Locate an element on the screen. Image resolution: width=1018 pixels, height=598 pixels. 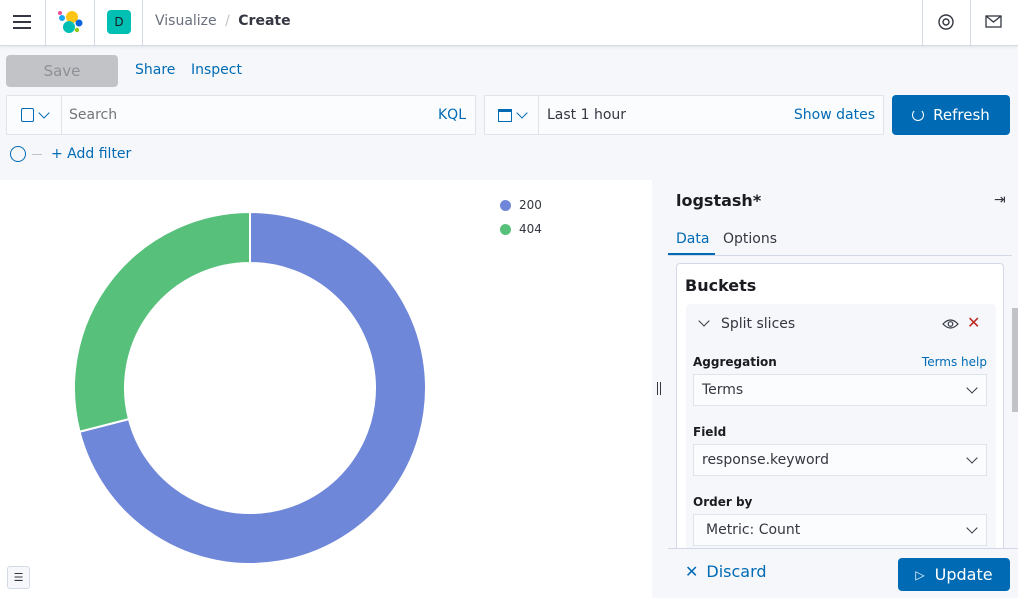
kql-toggle: KQL is located at coordinates (452, 115).